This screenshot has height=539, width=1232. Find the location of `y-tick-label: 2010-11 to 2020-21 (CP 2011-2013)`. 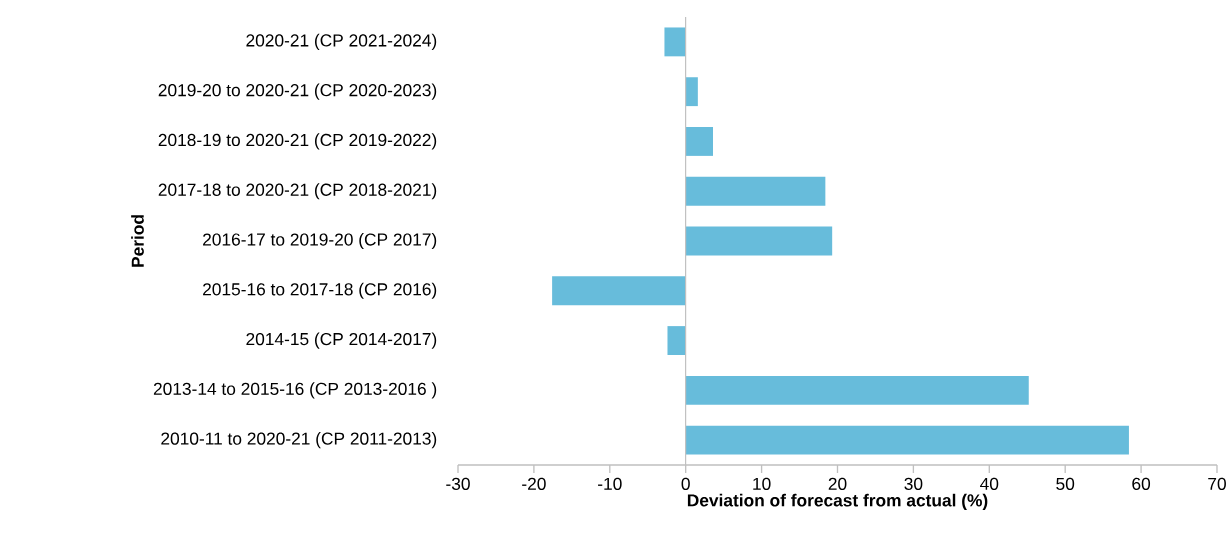

y-tick-label: 2010-11 to 2020-21 (CP 2011-2013) is located at coordinates (299, 440).